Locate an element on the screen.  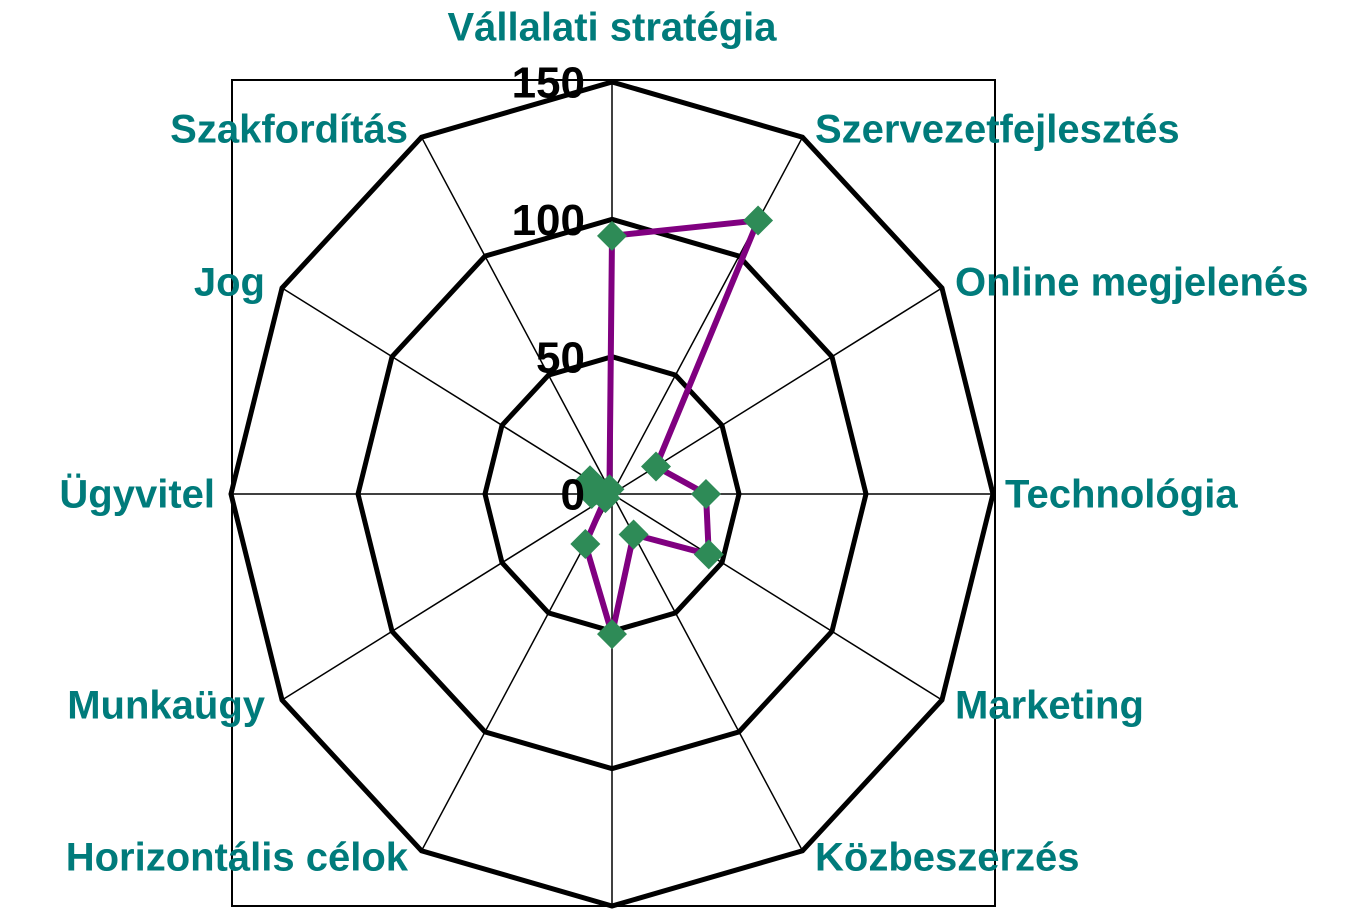
r-tick-label: 50 is located at coordinates (560, 357).